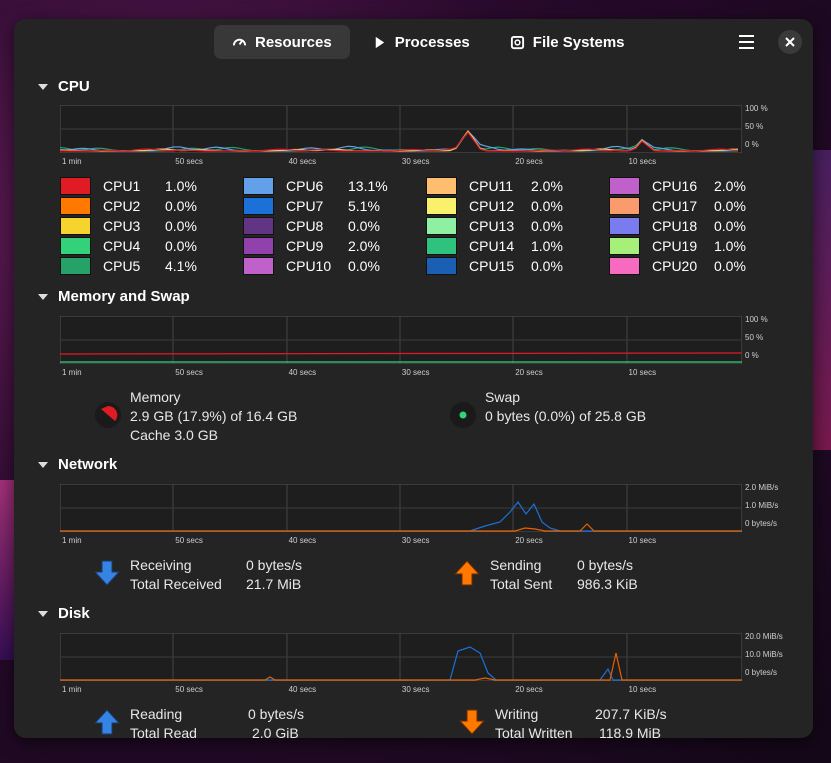 The image size is (831, 763). Describe the element at coordinates (754, 126) in the screenshot. I see `cpu-value-tick: 50 %` at that location.